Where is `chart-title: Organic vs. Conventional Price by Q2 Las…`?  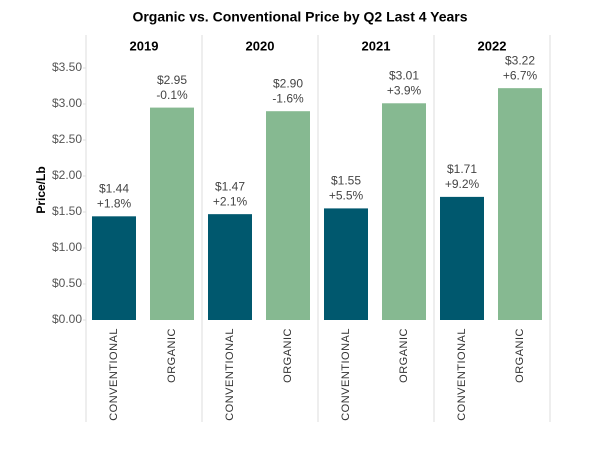 chart-title: Organic vs. Conventional Price by Q2 Las… is located at coordinates (299, 17).